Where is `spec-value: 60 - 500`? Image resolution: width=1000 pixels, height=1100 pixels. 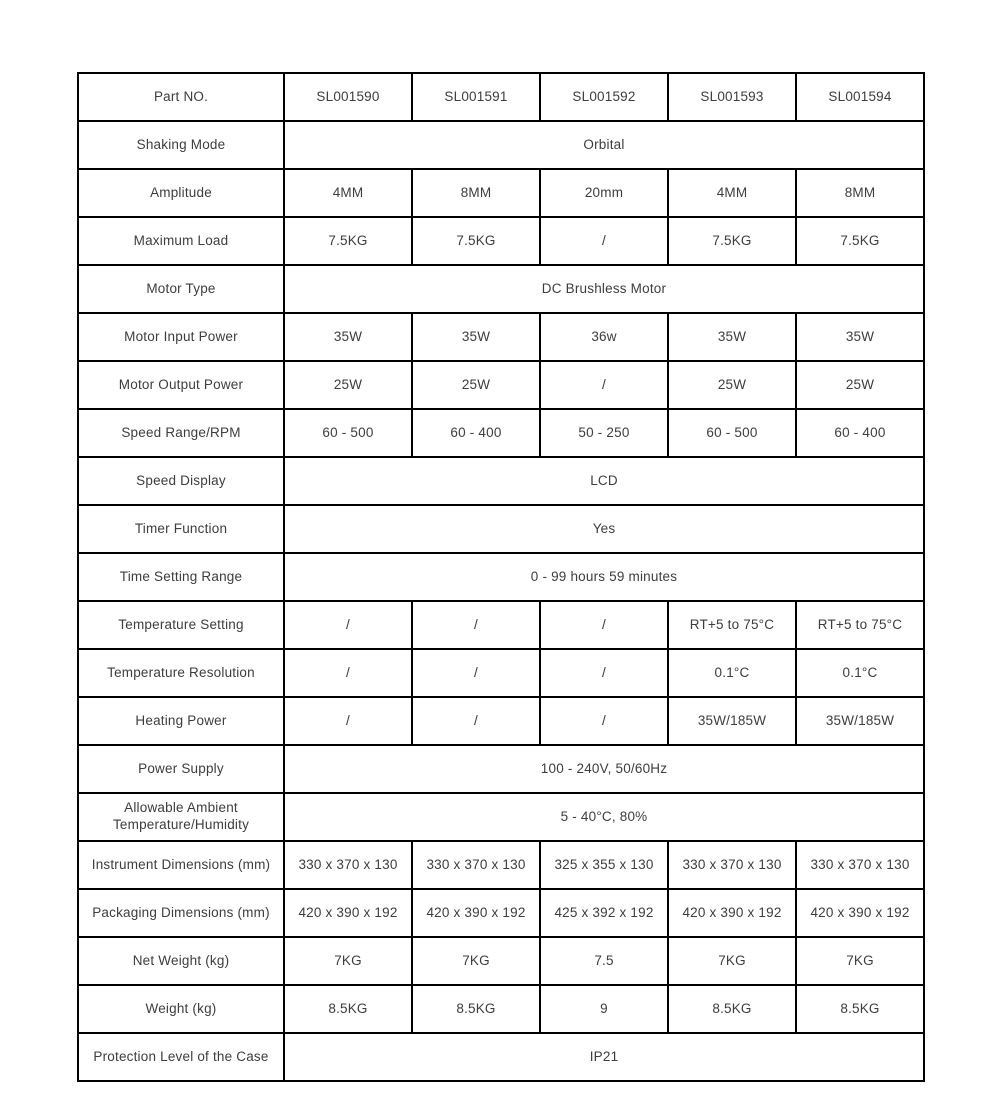
spec-value: 60 - 500 is located at coordinates (348, 433).